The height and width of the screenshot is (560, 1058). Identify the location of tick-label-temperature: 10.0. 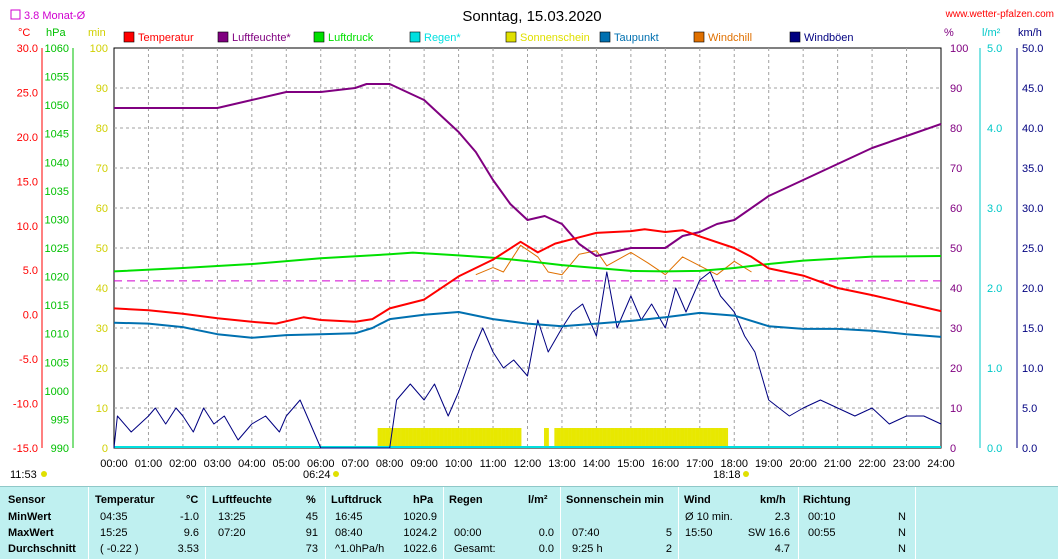
(27, 227).